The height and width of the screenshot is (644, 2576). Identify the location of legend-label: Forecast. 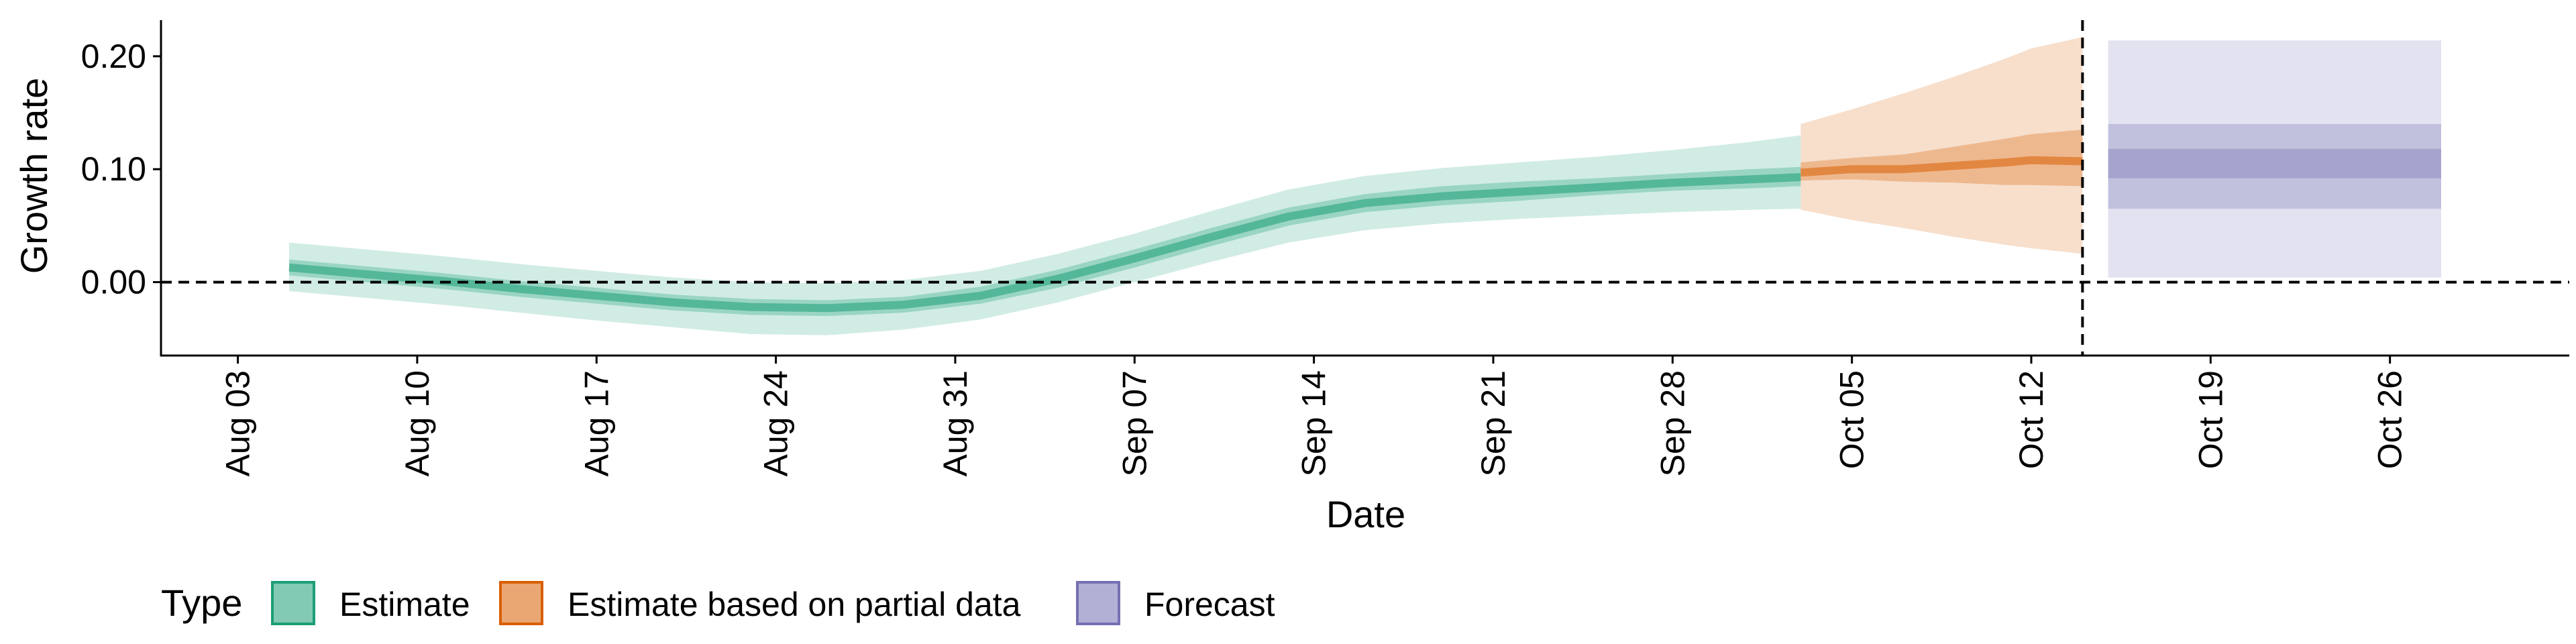
(1209, 604).